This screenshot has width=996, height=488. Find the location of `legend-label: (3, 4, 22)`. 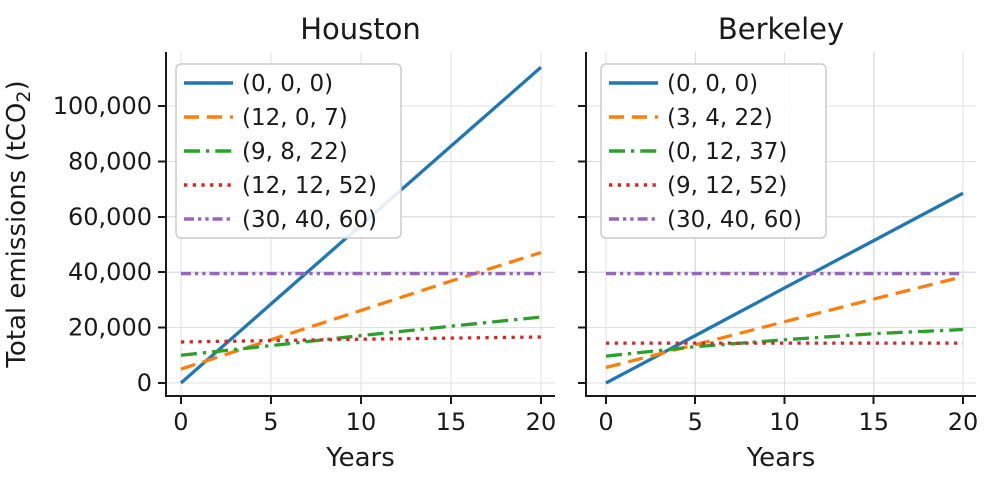

legend-label: (3, 4, 22) is located at coordinates (720, 118).